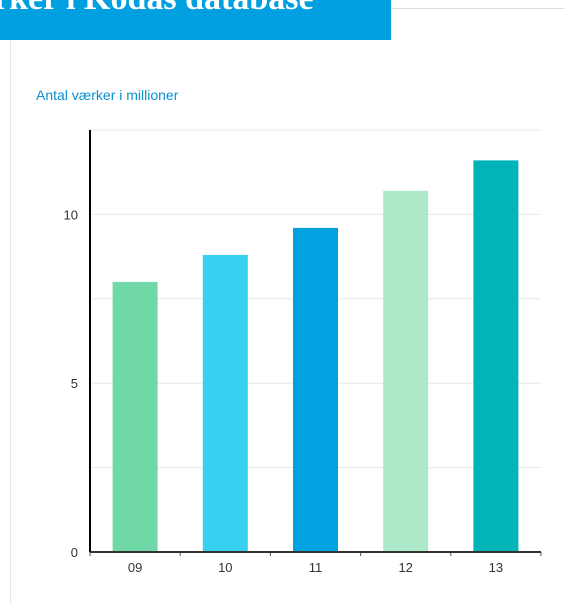  Describe the element at coordinates (478, 8) in the screenshot. I see `top-divider` at that location.